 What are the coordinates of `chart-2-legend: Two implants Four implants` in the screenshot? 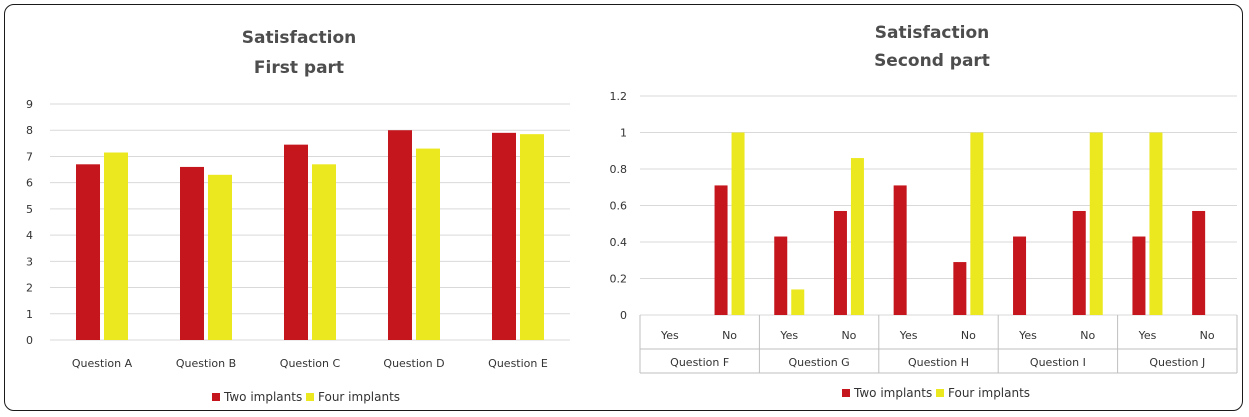 It's located at (936, 393).